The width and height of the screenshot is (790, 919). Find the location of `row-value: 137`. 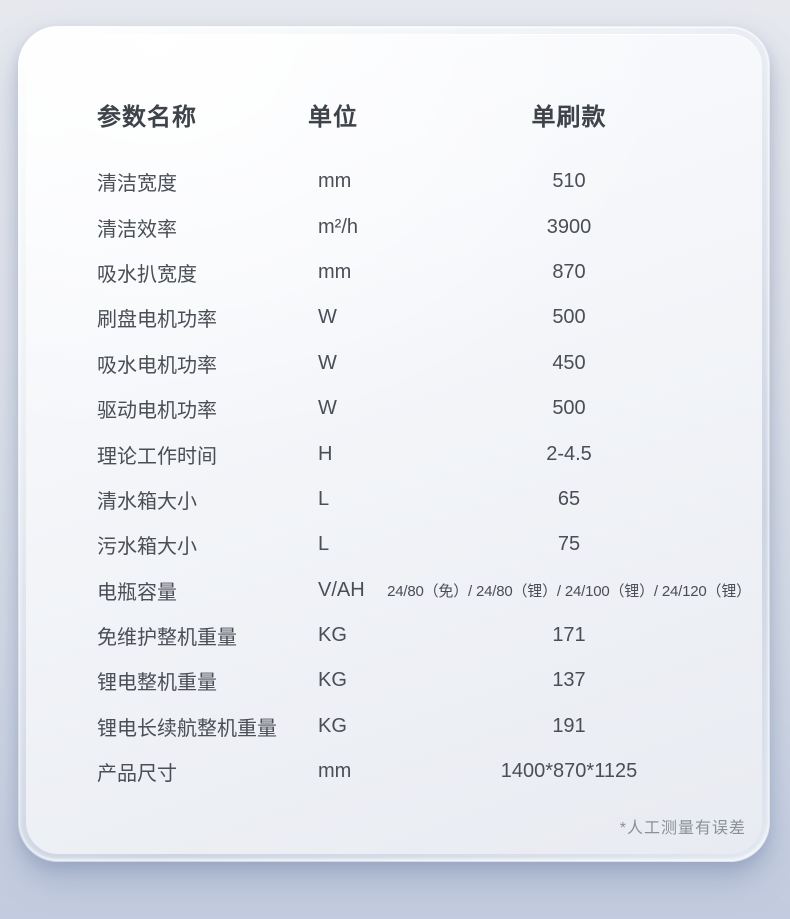

row-value: 137 is located at coordinates (569, 680).